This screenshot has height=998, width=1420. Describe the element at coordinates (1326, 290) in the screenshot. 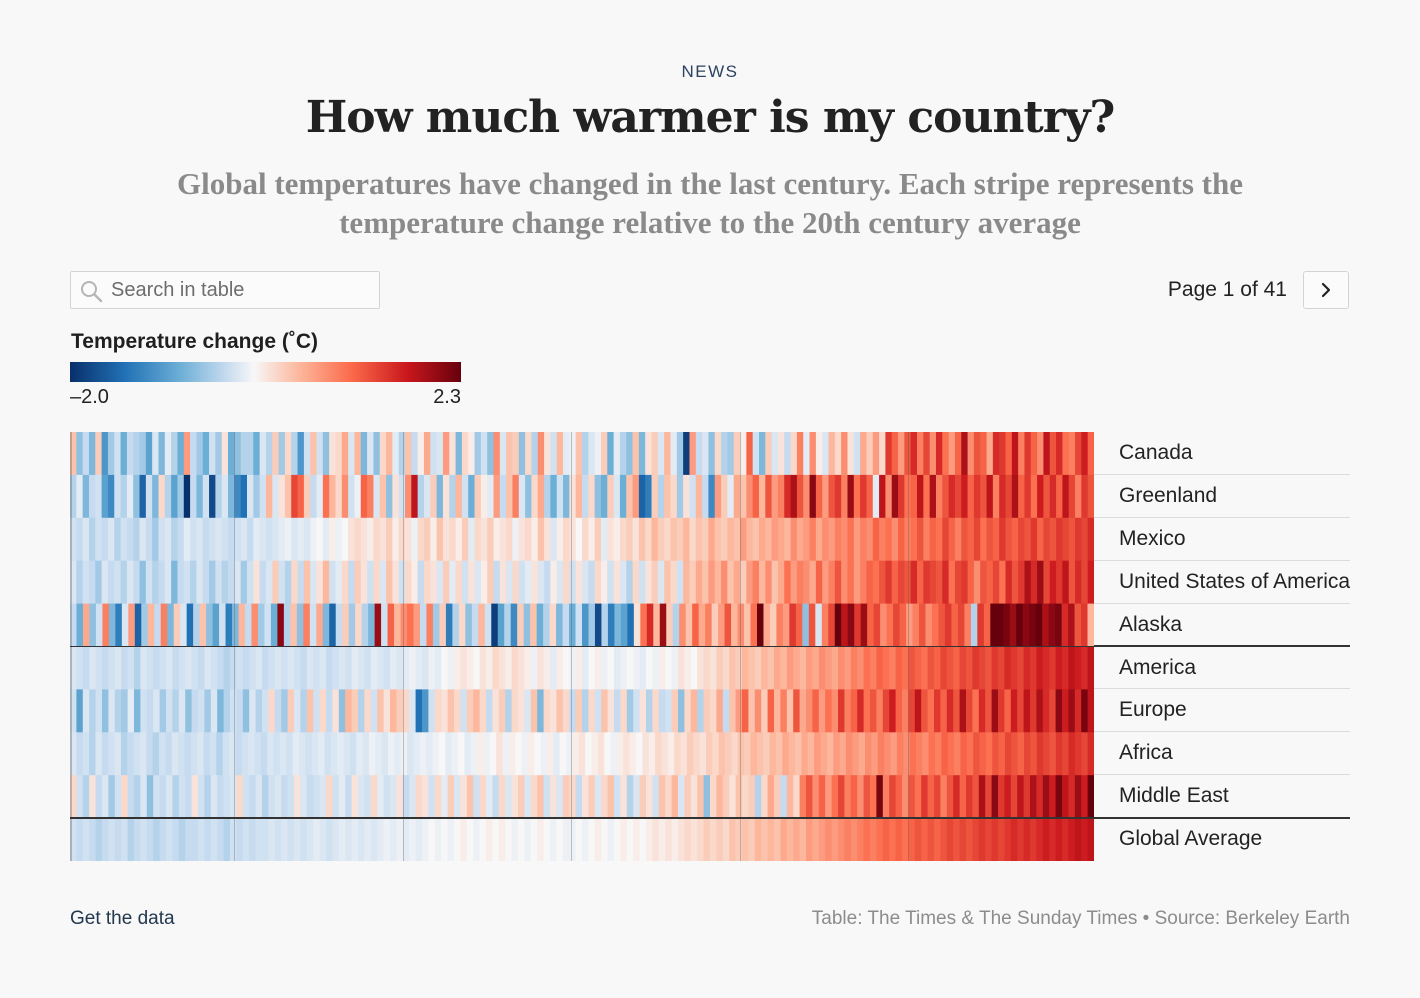

I see `next-page-button` at that location.